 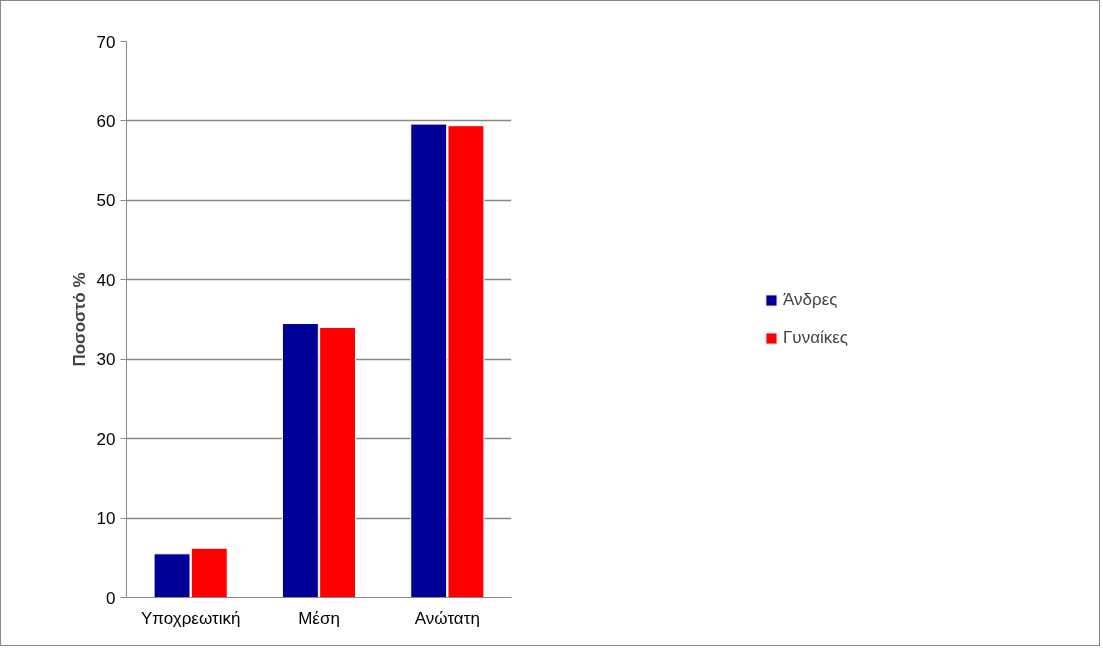 I want to click on y-tick-label: 20, so click(x=106, y=439).